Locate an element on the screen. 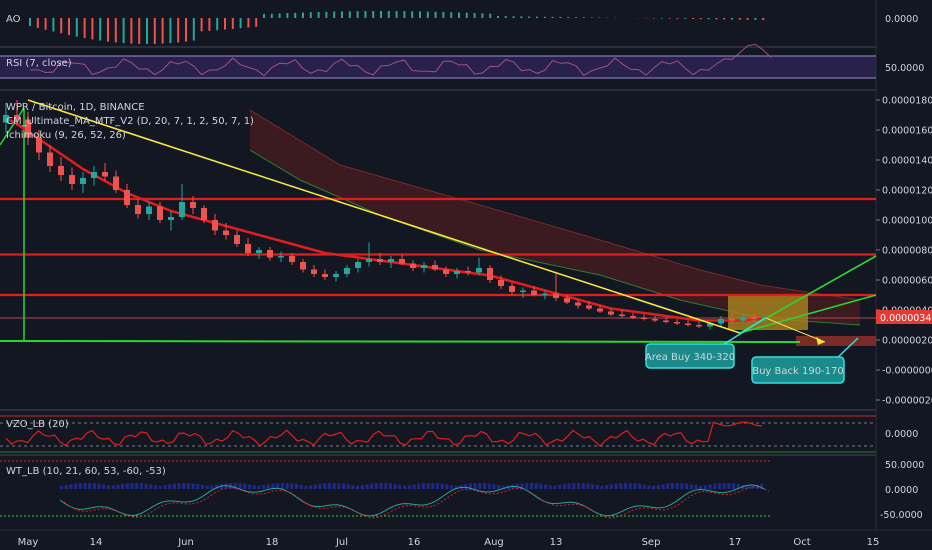  vzo-line is located at coordinates (384, 434).